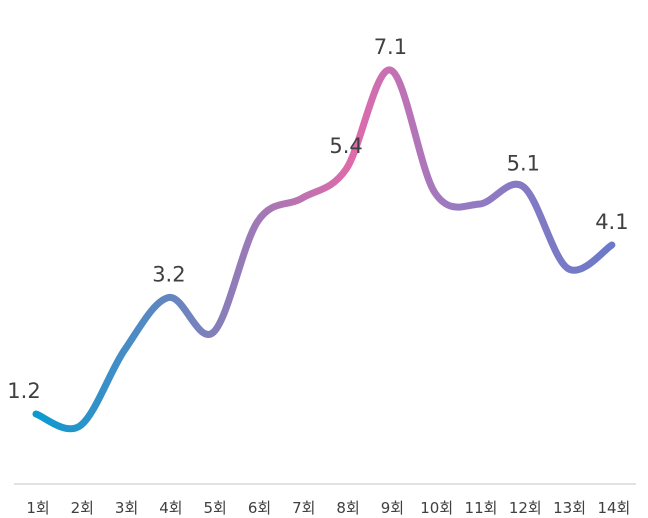  Describe the element at coordinates (481, 508) in the screenshot. I see `x-tick-label: 11회` at that location.